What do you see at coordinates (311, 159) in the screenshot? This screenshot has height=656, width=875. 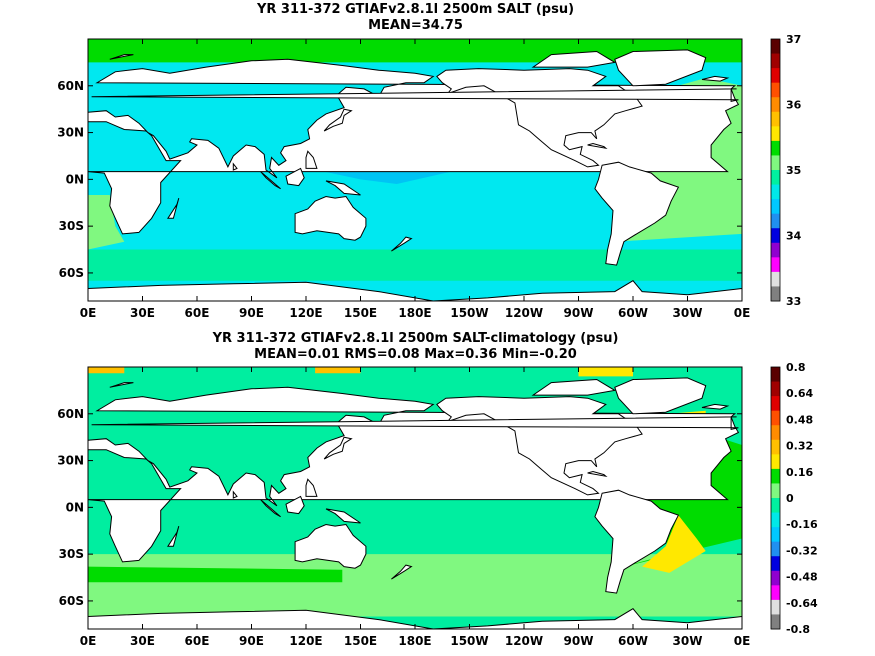 I see `p1-land-philippines` at bounding box center [311, 159].